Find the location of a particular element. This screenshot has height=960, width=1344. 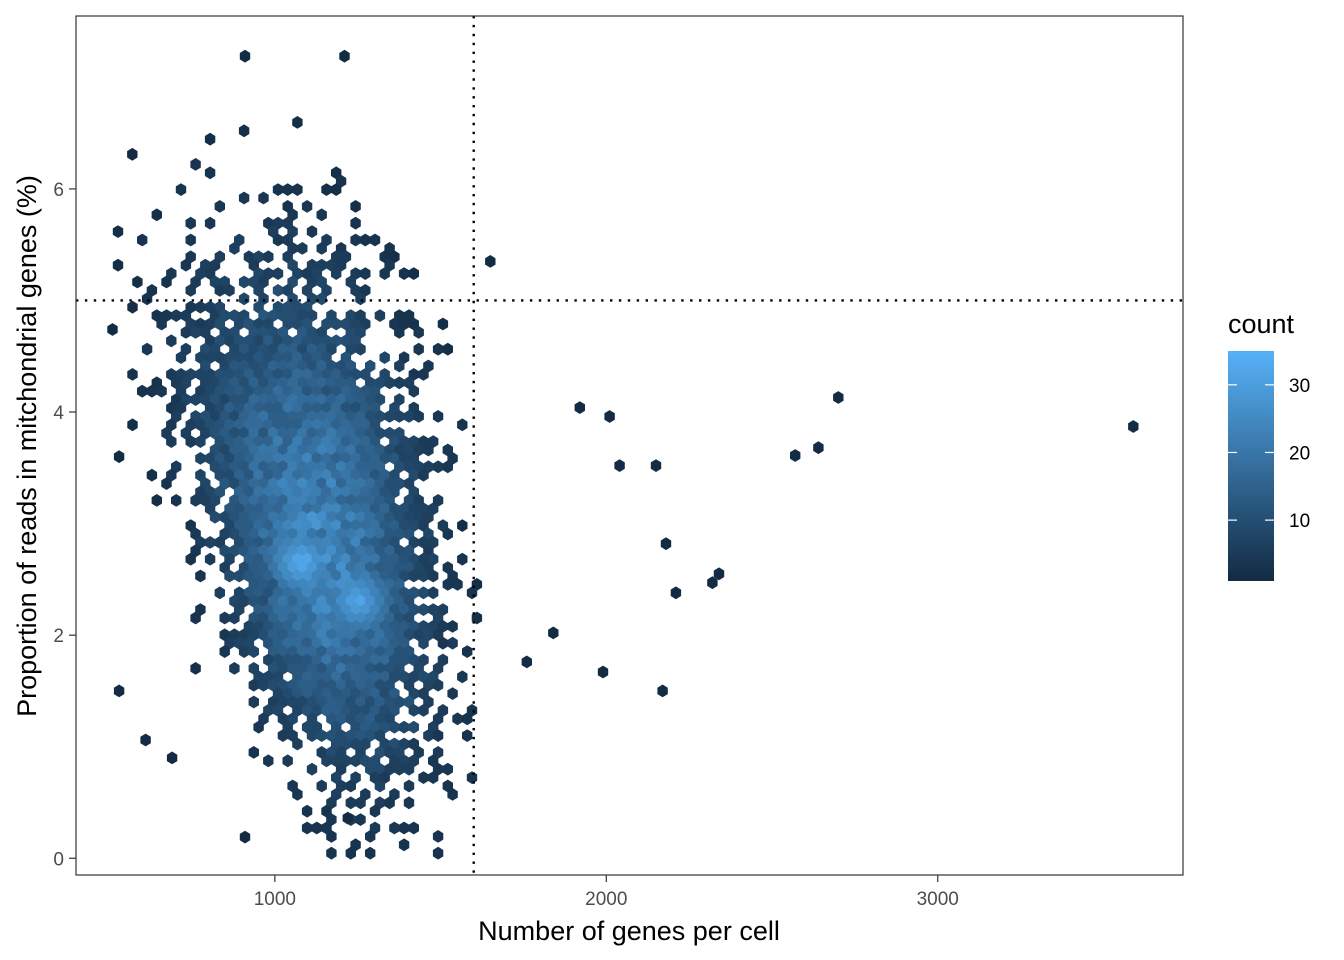

y-tick-label: 0 is located at coordinates (58, 859).